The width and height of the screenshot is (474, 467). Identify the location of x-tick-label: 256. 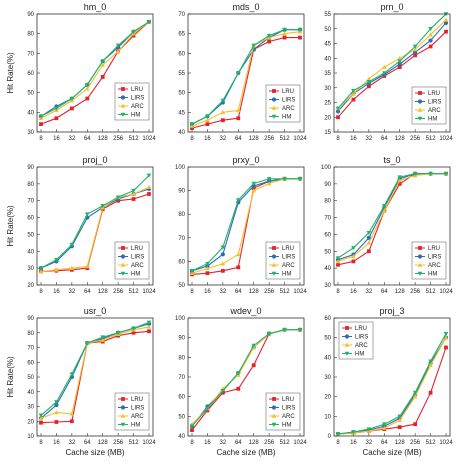
(269, 139).